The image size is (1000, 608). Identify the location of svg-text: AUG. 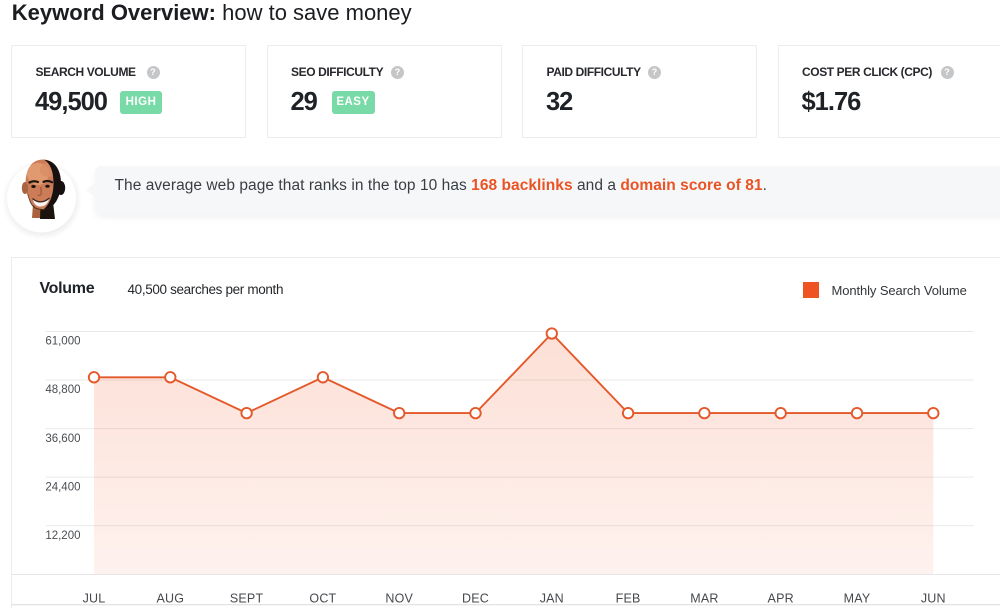
(170, 599).